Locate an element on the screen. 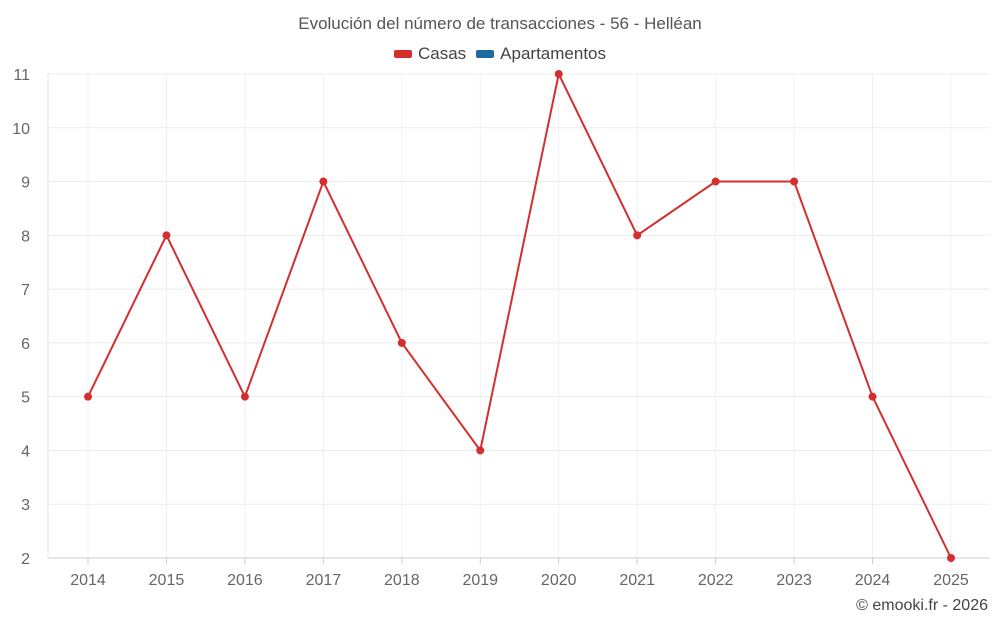  legend-swatch-apartamentos is located at coordinates (485, 54).